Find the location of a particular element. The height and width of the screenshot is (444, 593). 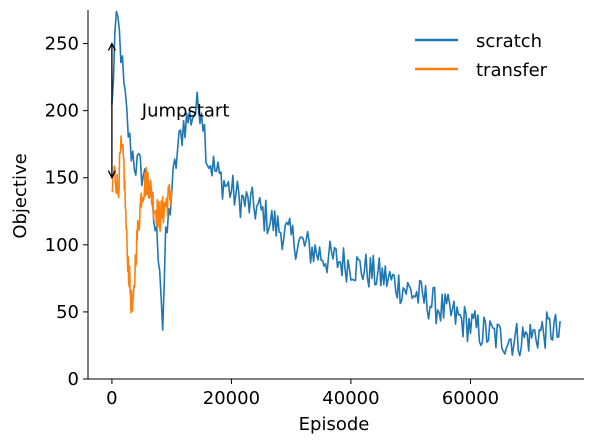

y-tick-label: 250 is located at coordinates (62, 44).